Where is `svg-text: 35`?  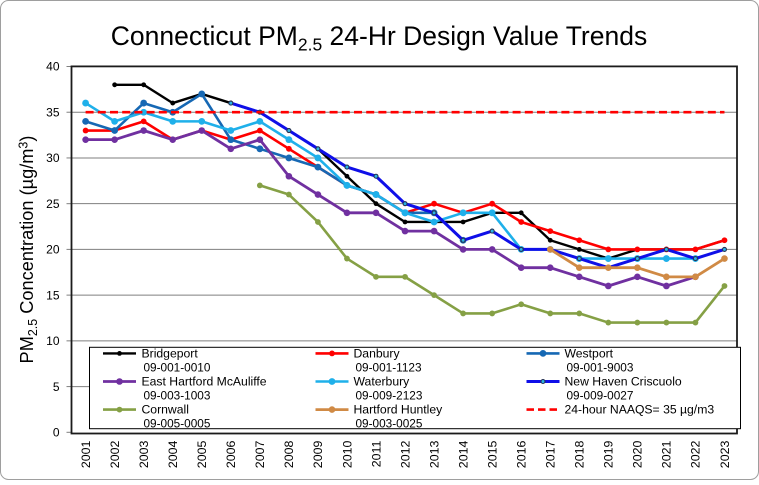
svg-text: 35 is located at coordinates (53, 112).